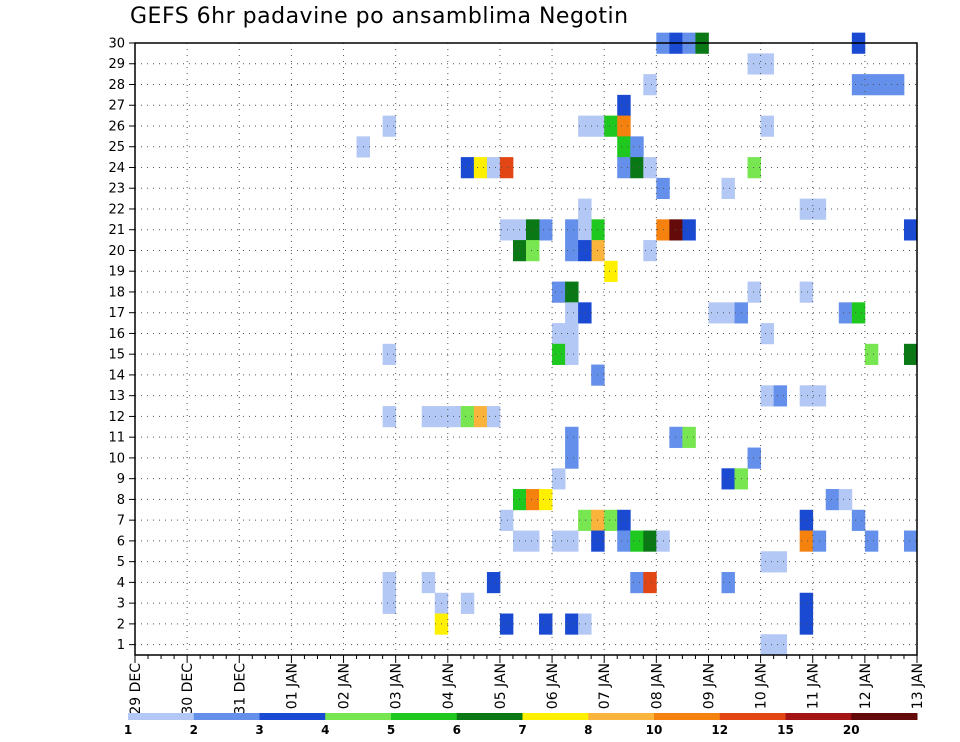 The width and height of the screenshot is (960, 742). What do you see at coordinates (719, 730) in the screenshot?
I see `legend-label: 12` at bounding box center [719, 730].